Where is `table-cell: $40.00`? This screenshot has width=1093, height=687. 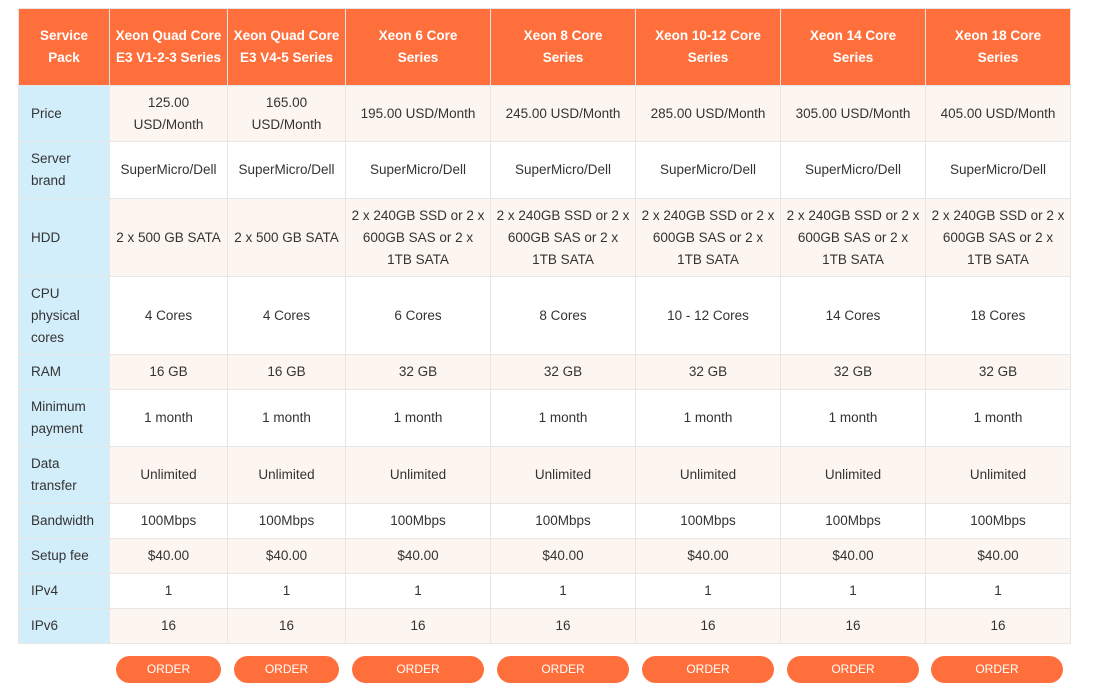
table-cell: $40.00 is located at coordinates (168, 556).